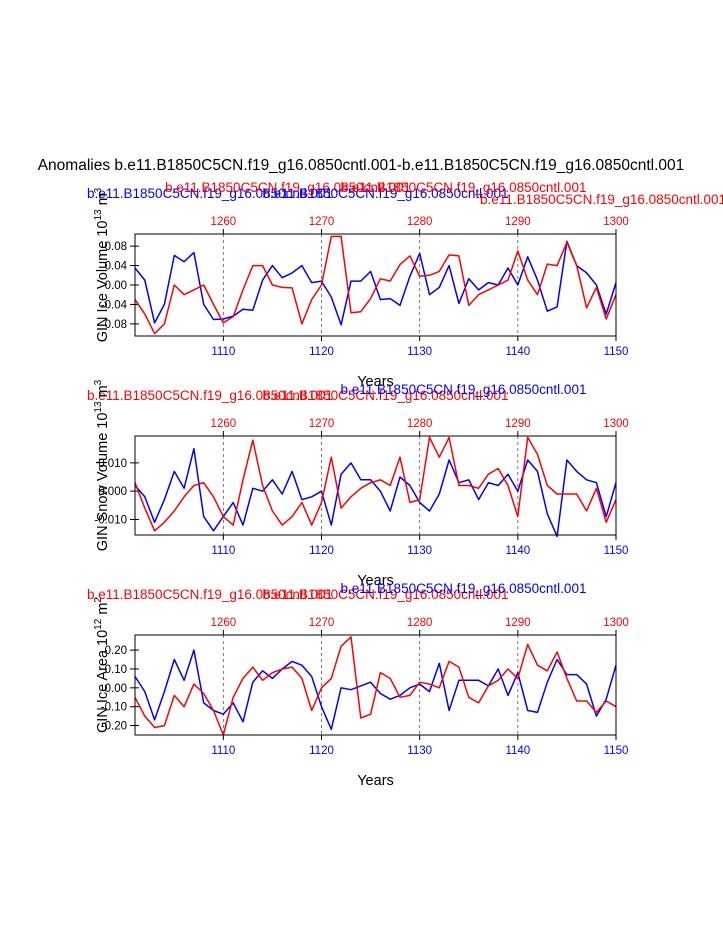 The image size is (723, 935). Describe the element at coordinates (116, 247) in the screenshot. I see `y-tick-label: 0.08` at that location.